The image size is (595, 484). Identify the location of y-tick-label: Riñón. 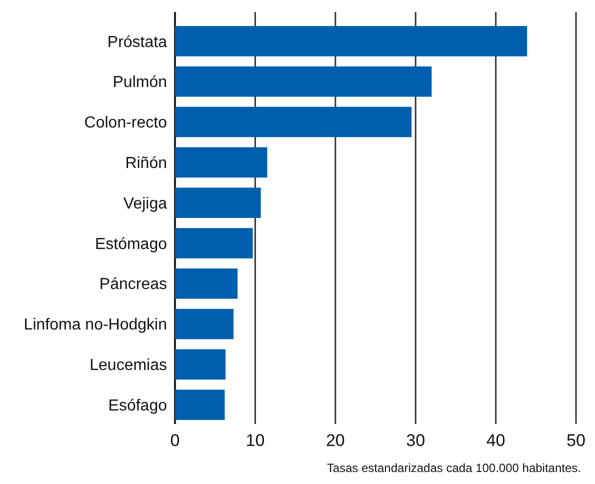
(146, 163).